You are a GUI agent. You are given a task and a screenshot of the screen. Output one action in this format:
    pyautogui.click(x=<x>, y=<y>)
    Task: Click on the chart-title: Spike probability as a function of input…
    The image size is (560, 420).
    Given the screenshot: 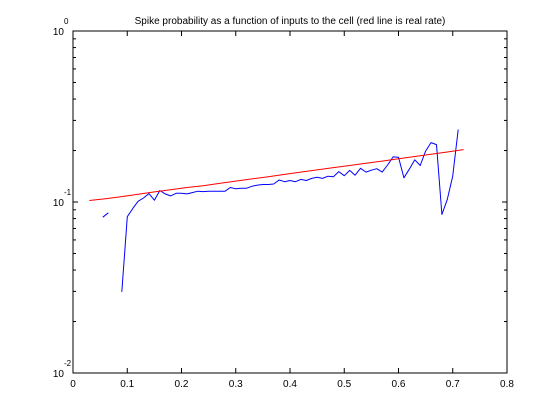 What is the action you would take?
    pyautogui.click(x=290, y=21)
    